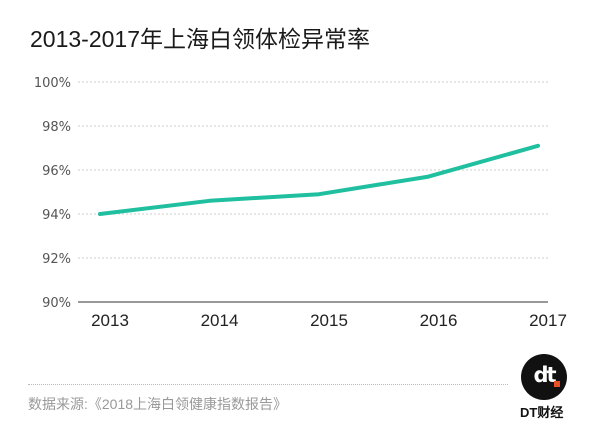 This screenshot has height=425, width=600. Describe the element at coordinates (52, 193) in the screenshot. I see `y-axis-labels: 90% 92% 94% 96% 98% 100%` at that location.